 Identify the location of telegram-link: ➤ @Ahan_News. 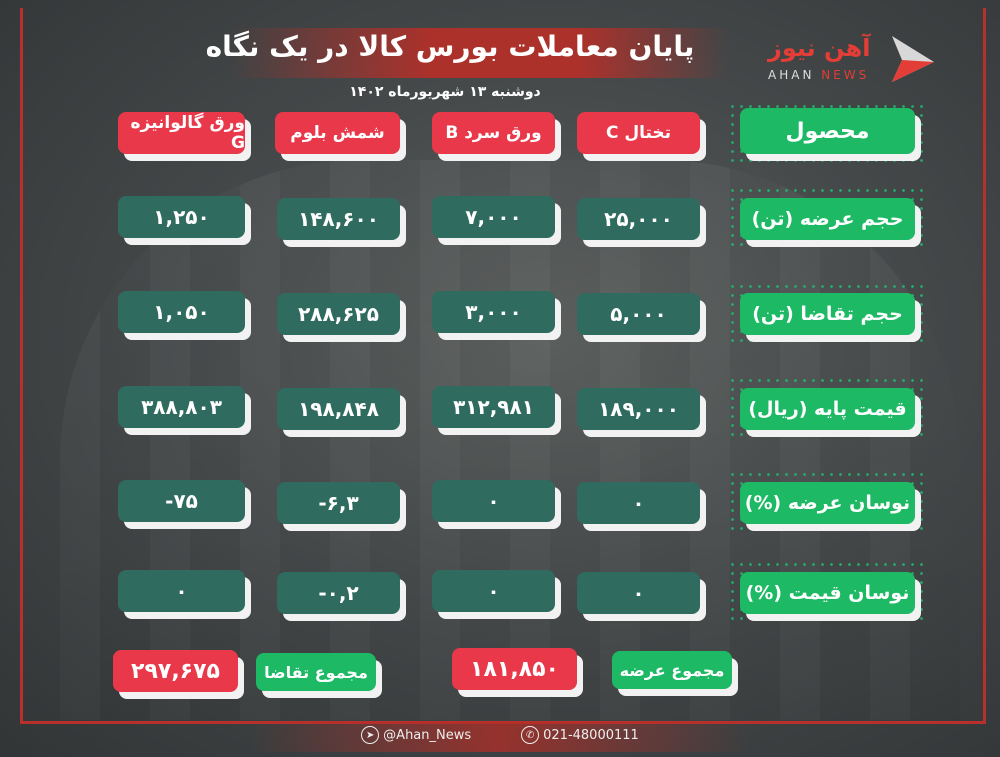
(416, 735).